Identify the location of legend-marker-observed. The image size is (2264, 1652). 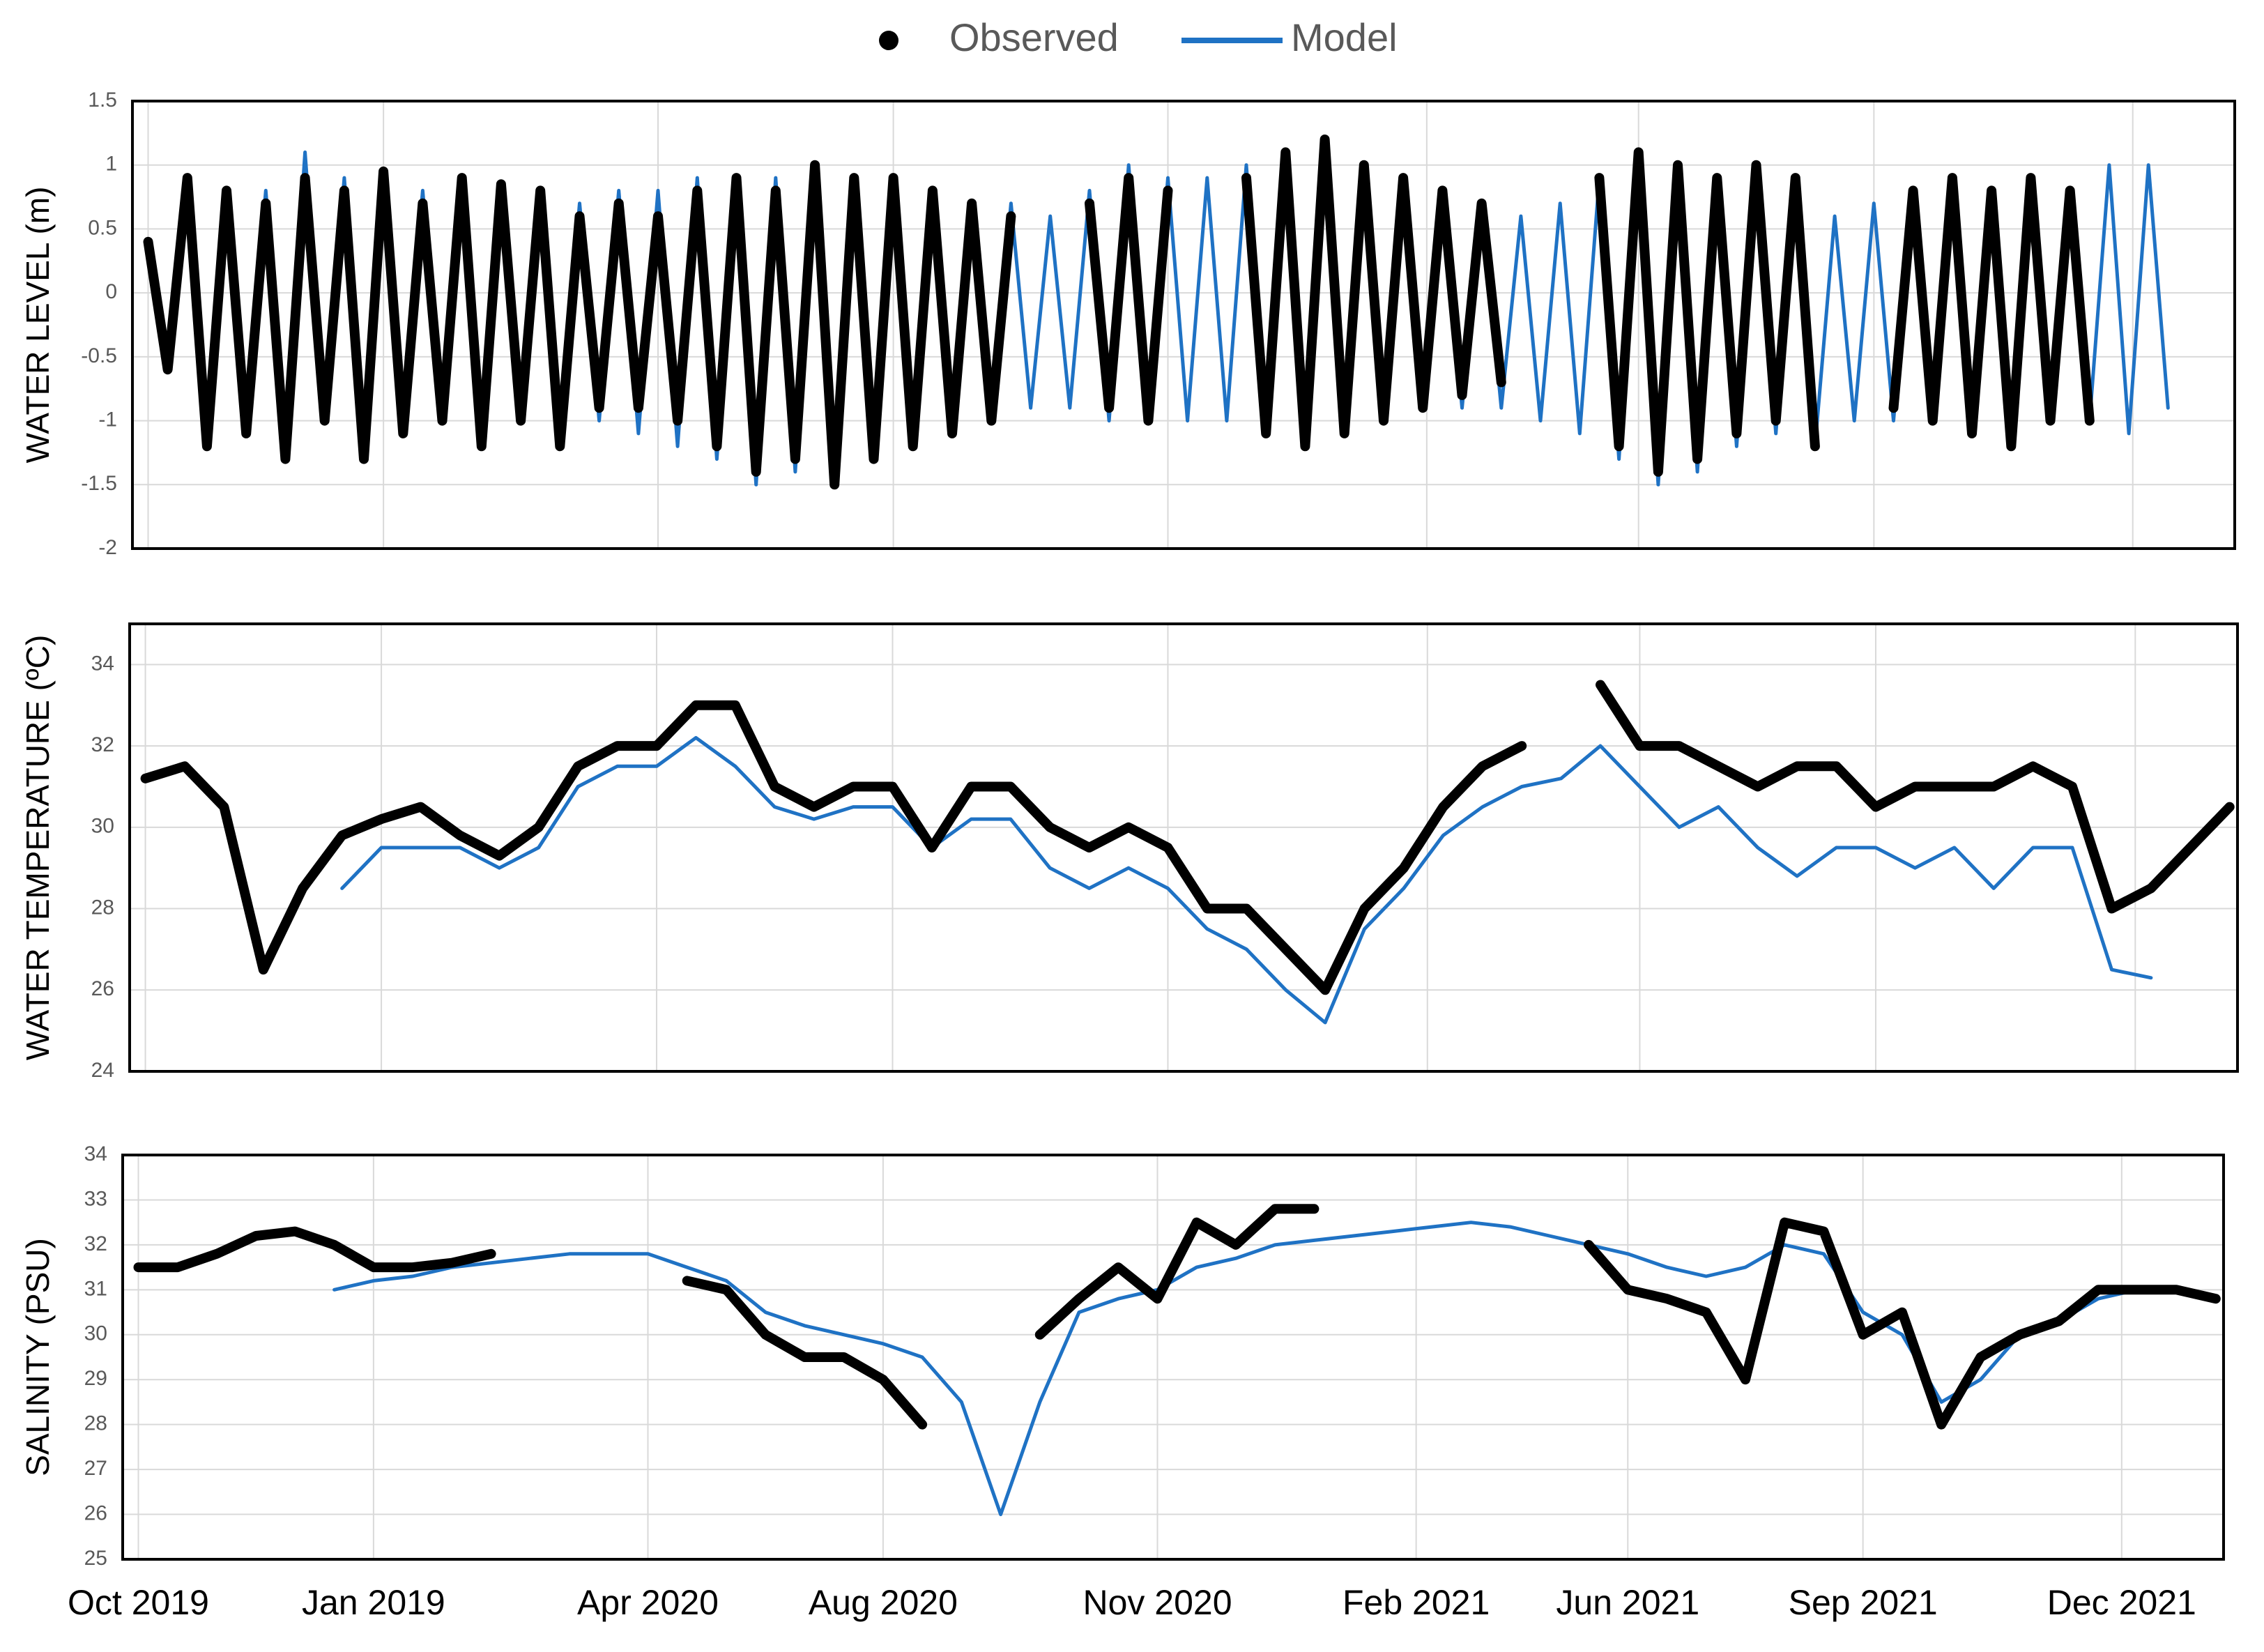
(888, 40).